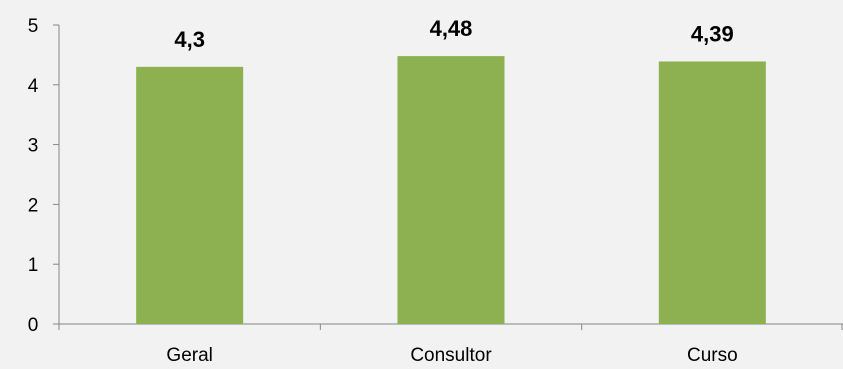 This screenshot has height=369, width=843. I want to click on y-tick-label: 4, so click(33, 86).